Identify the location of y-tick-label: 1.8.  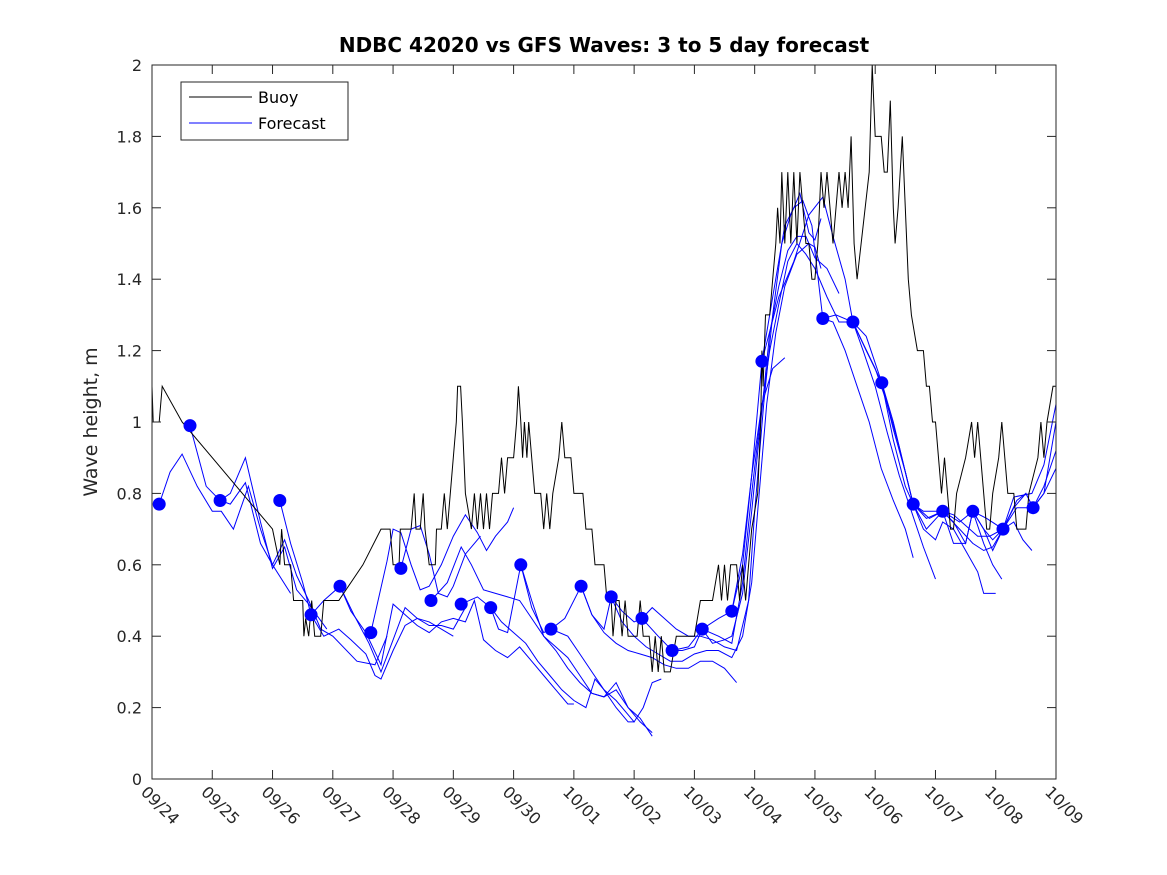
(129, 136).